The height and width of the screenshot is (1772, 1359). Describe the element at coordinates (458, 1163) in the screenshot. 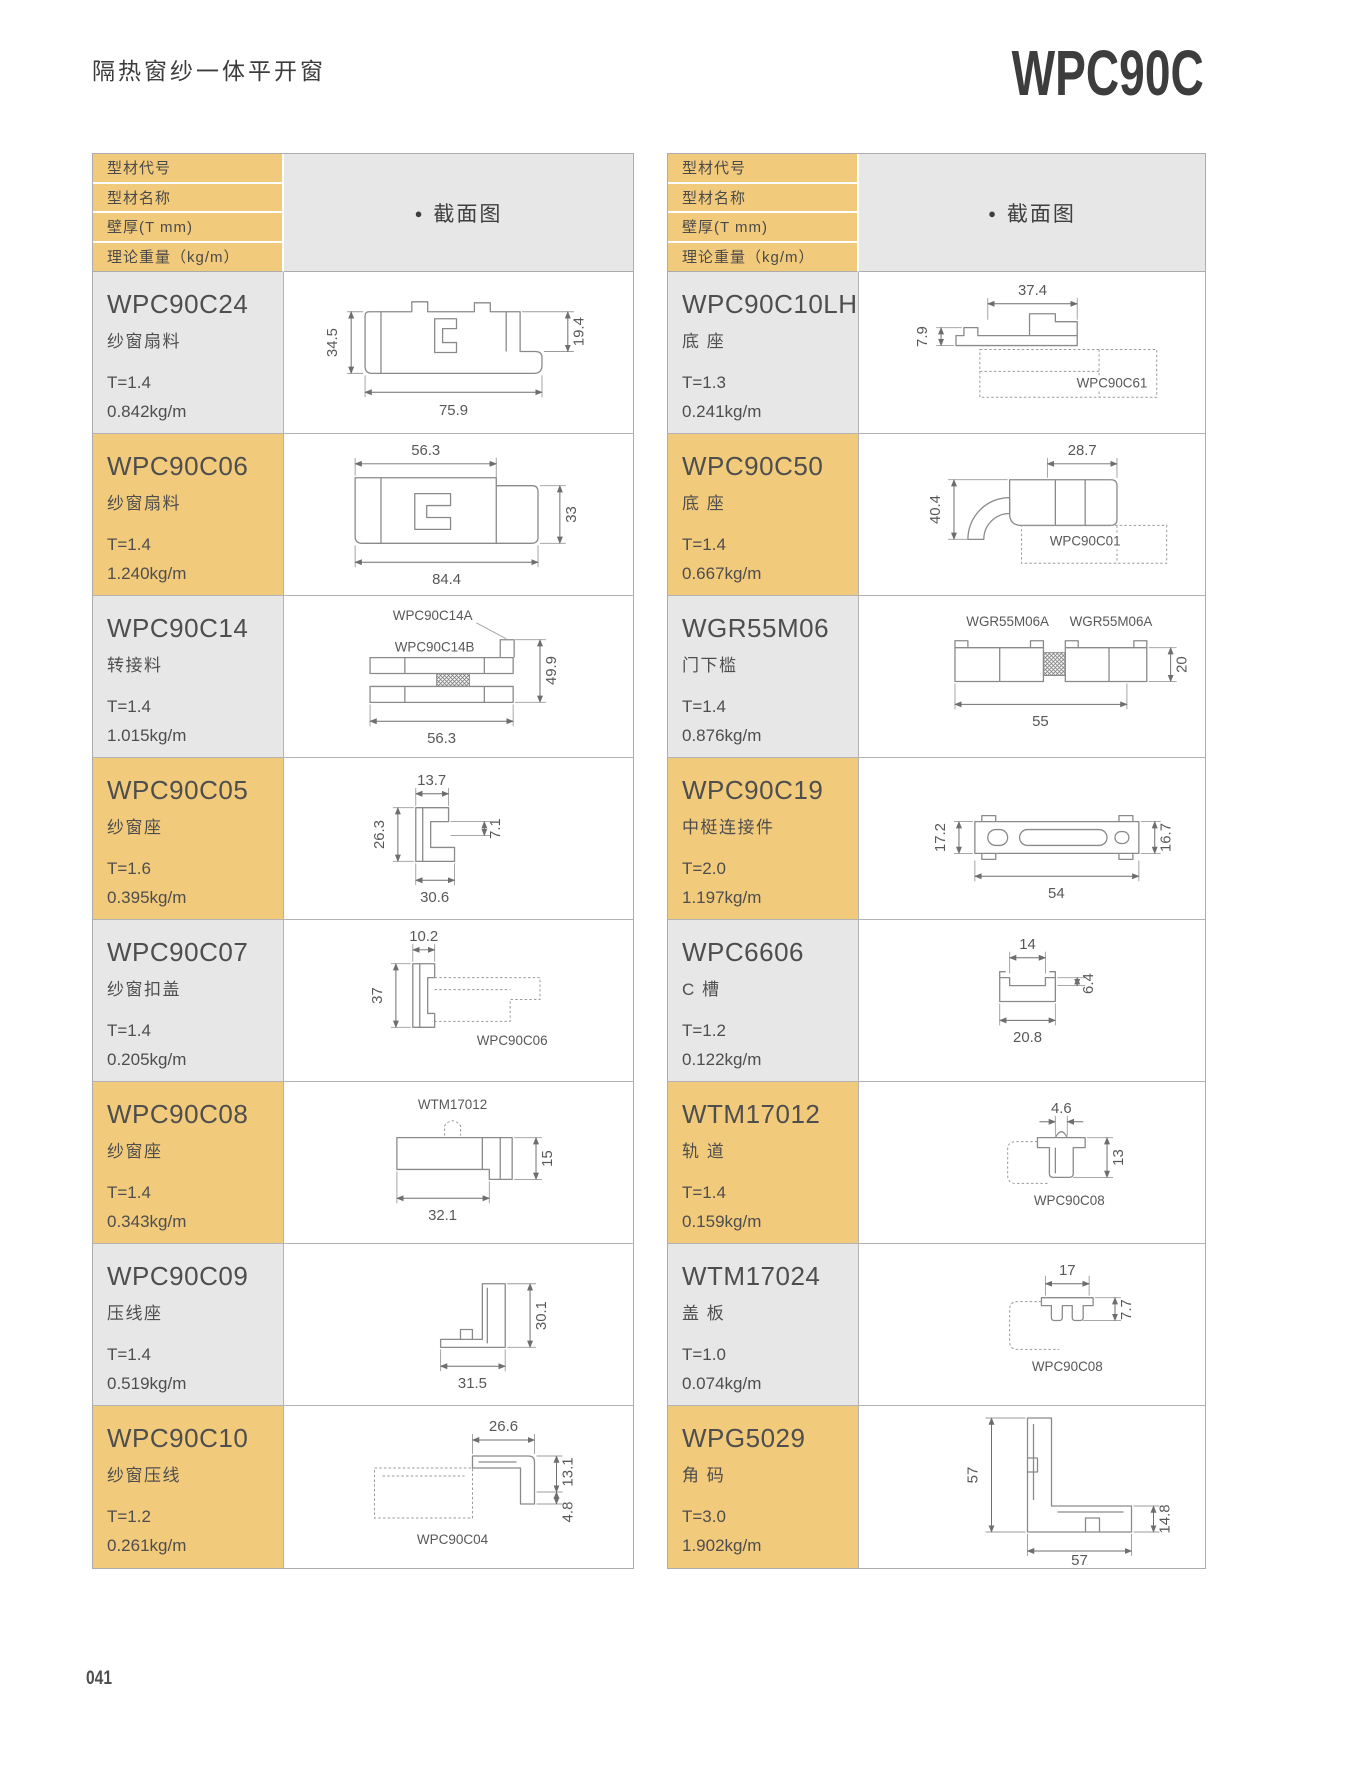

I see `row-diagram-wpc90c08: WTM17012 15 32.1` at that location.